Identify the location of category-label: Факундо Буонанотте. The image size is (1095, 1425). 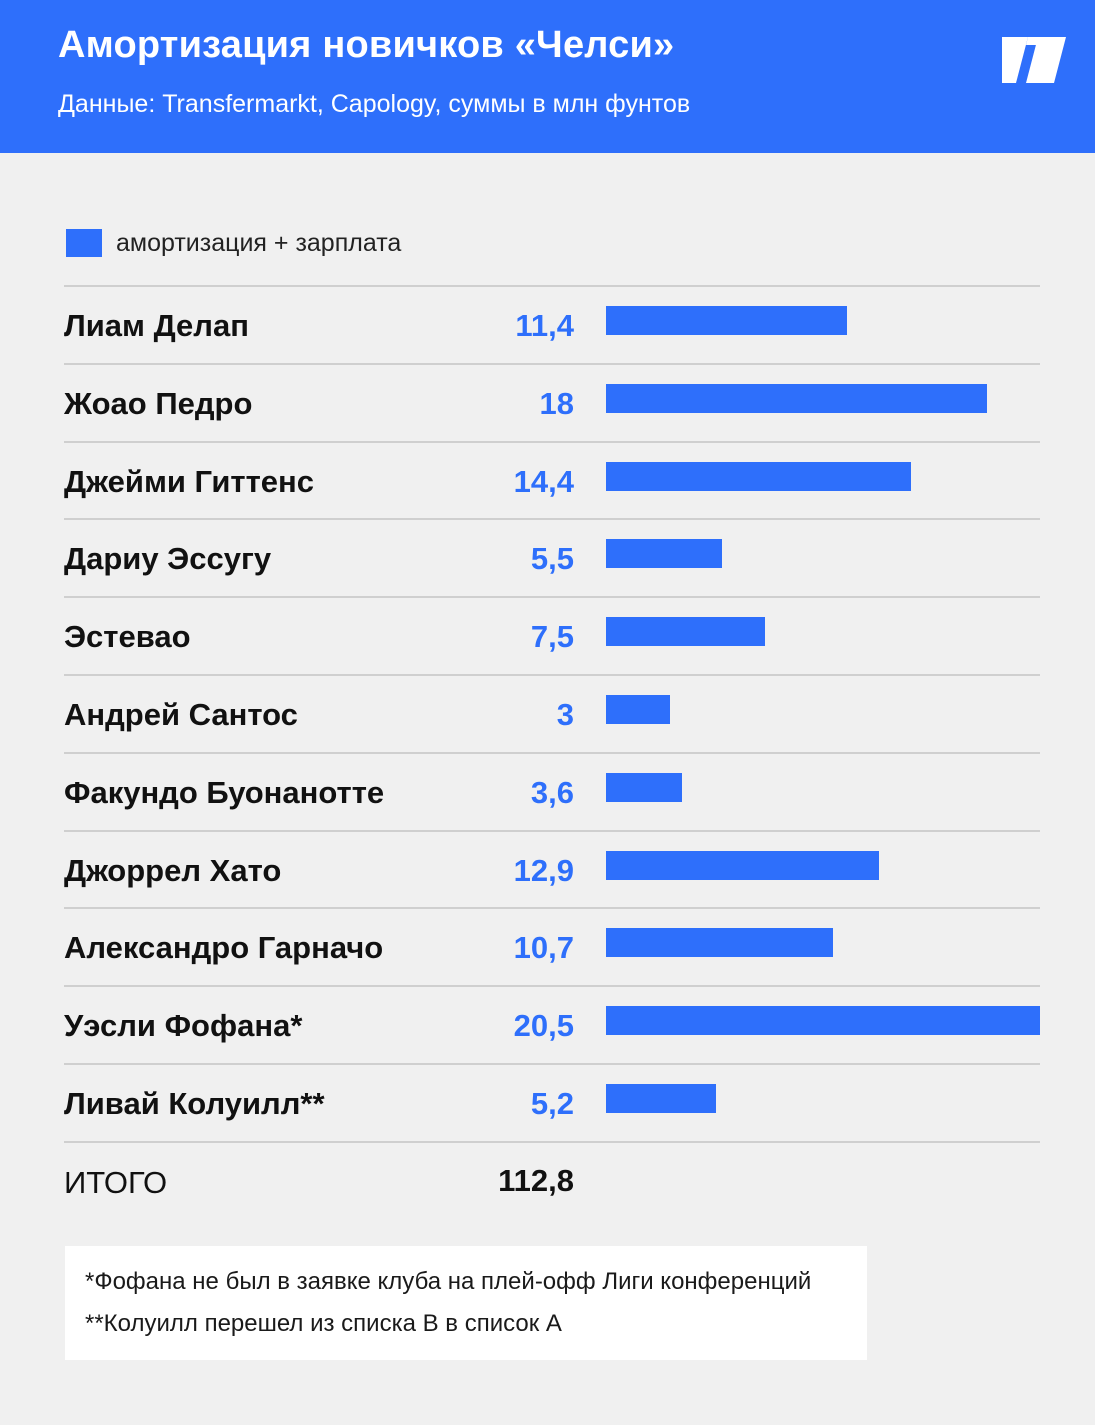
(224, 792).